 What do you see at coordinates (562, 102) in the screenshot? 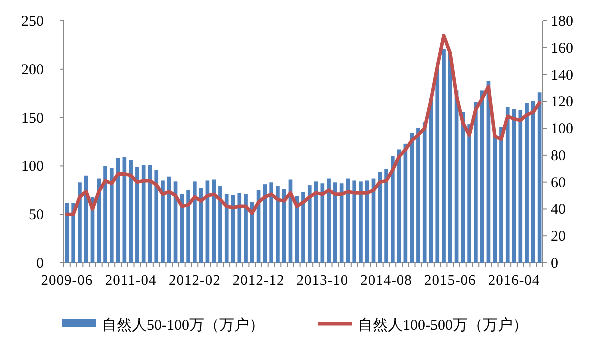
I see `y2-tick-label: 120` at bounding box center [562, 102].